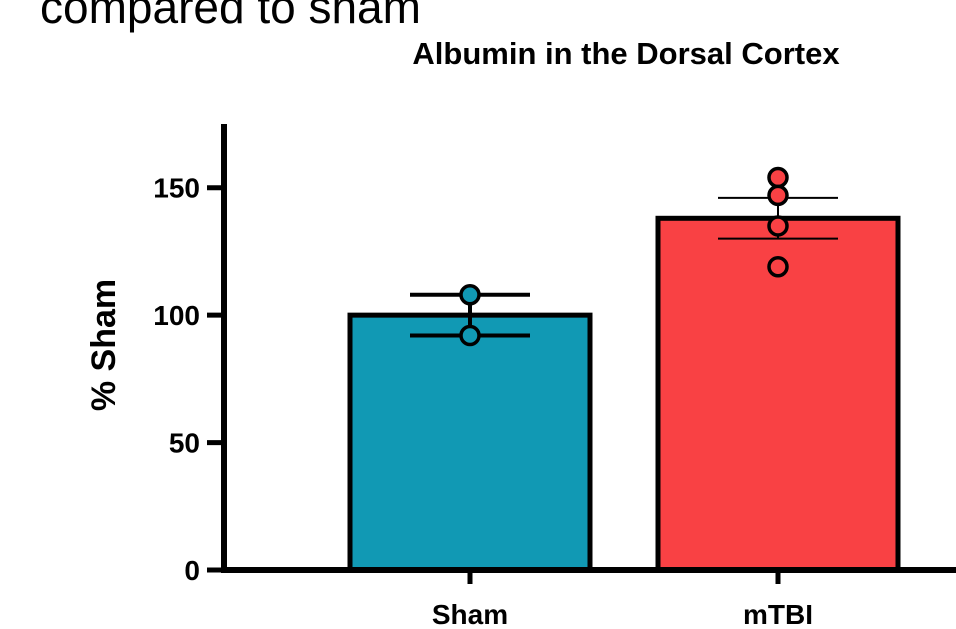 This screenshot has width=956, height=629. Describe the element at coordinates (176, 188) in the screenshot. I see `y-tick-label: 150` at that location.